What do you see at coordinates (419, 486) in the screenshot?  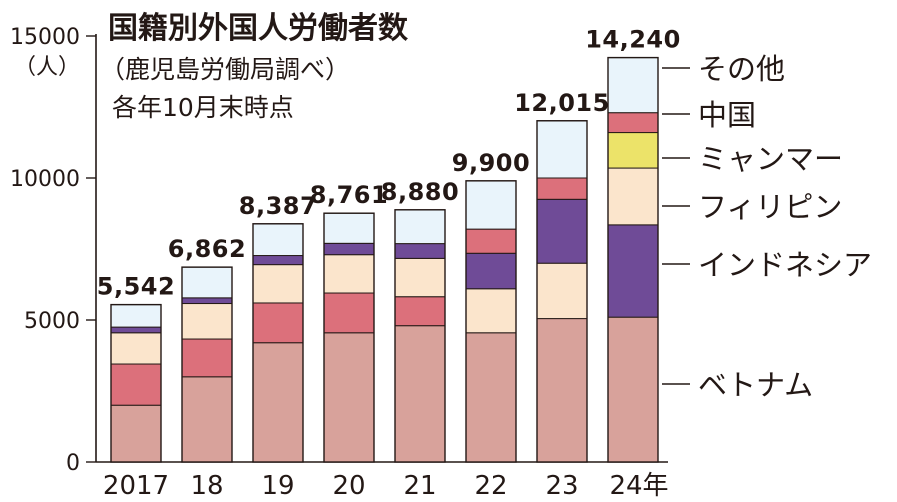 I see `x-tick-label: 21` at bounding box center [419, 486].